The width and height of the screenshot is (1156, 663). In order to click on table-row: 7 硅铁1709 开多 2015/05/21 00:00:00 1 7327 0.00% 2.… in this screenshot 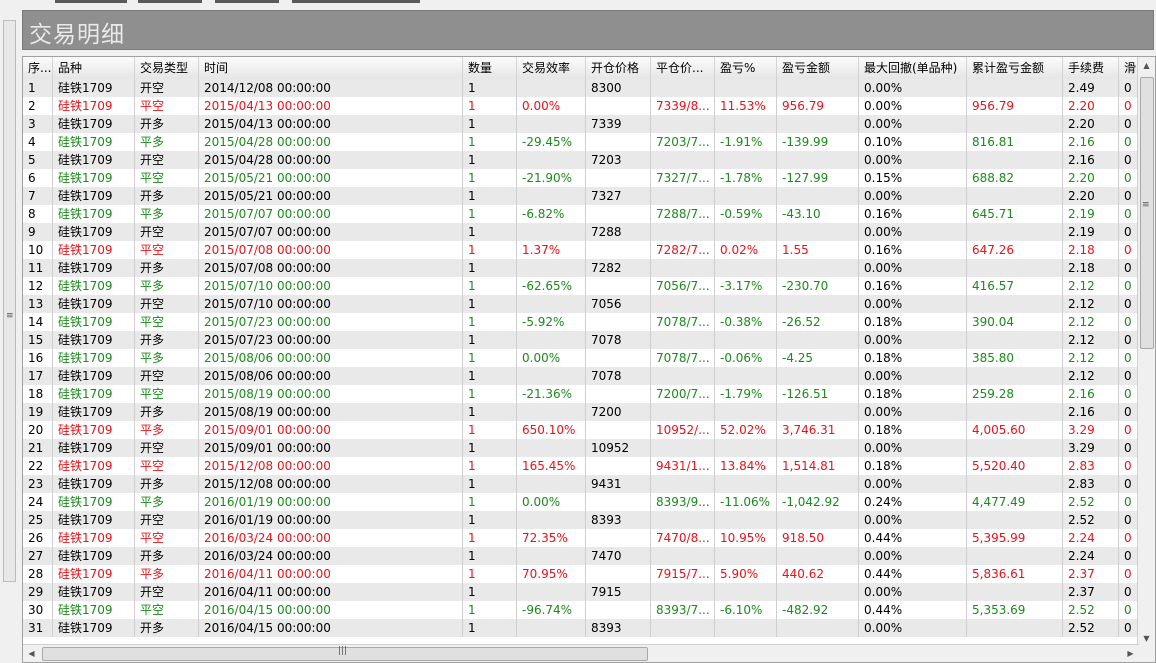, I will do `click(581, 196)`.